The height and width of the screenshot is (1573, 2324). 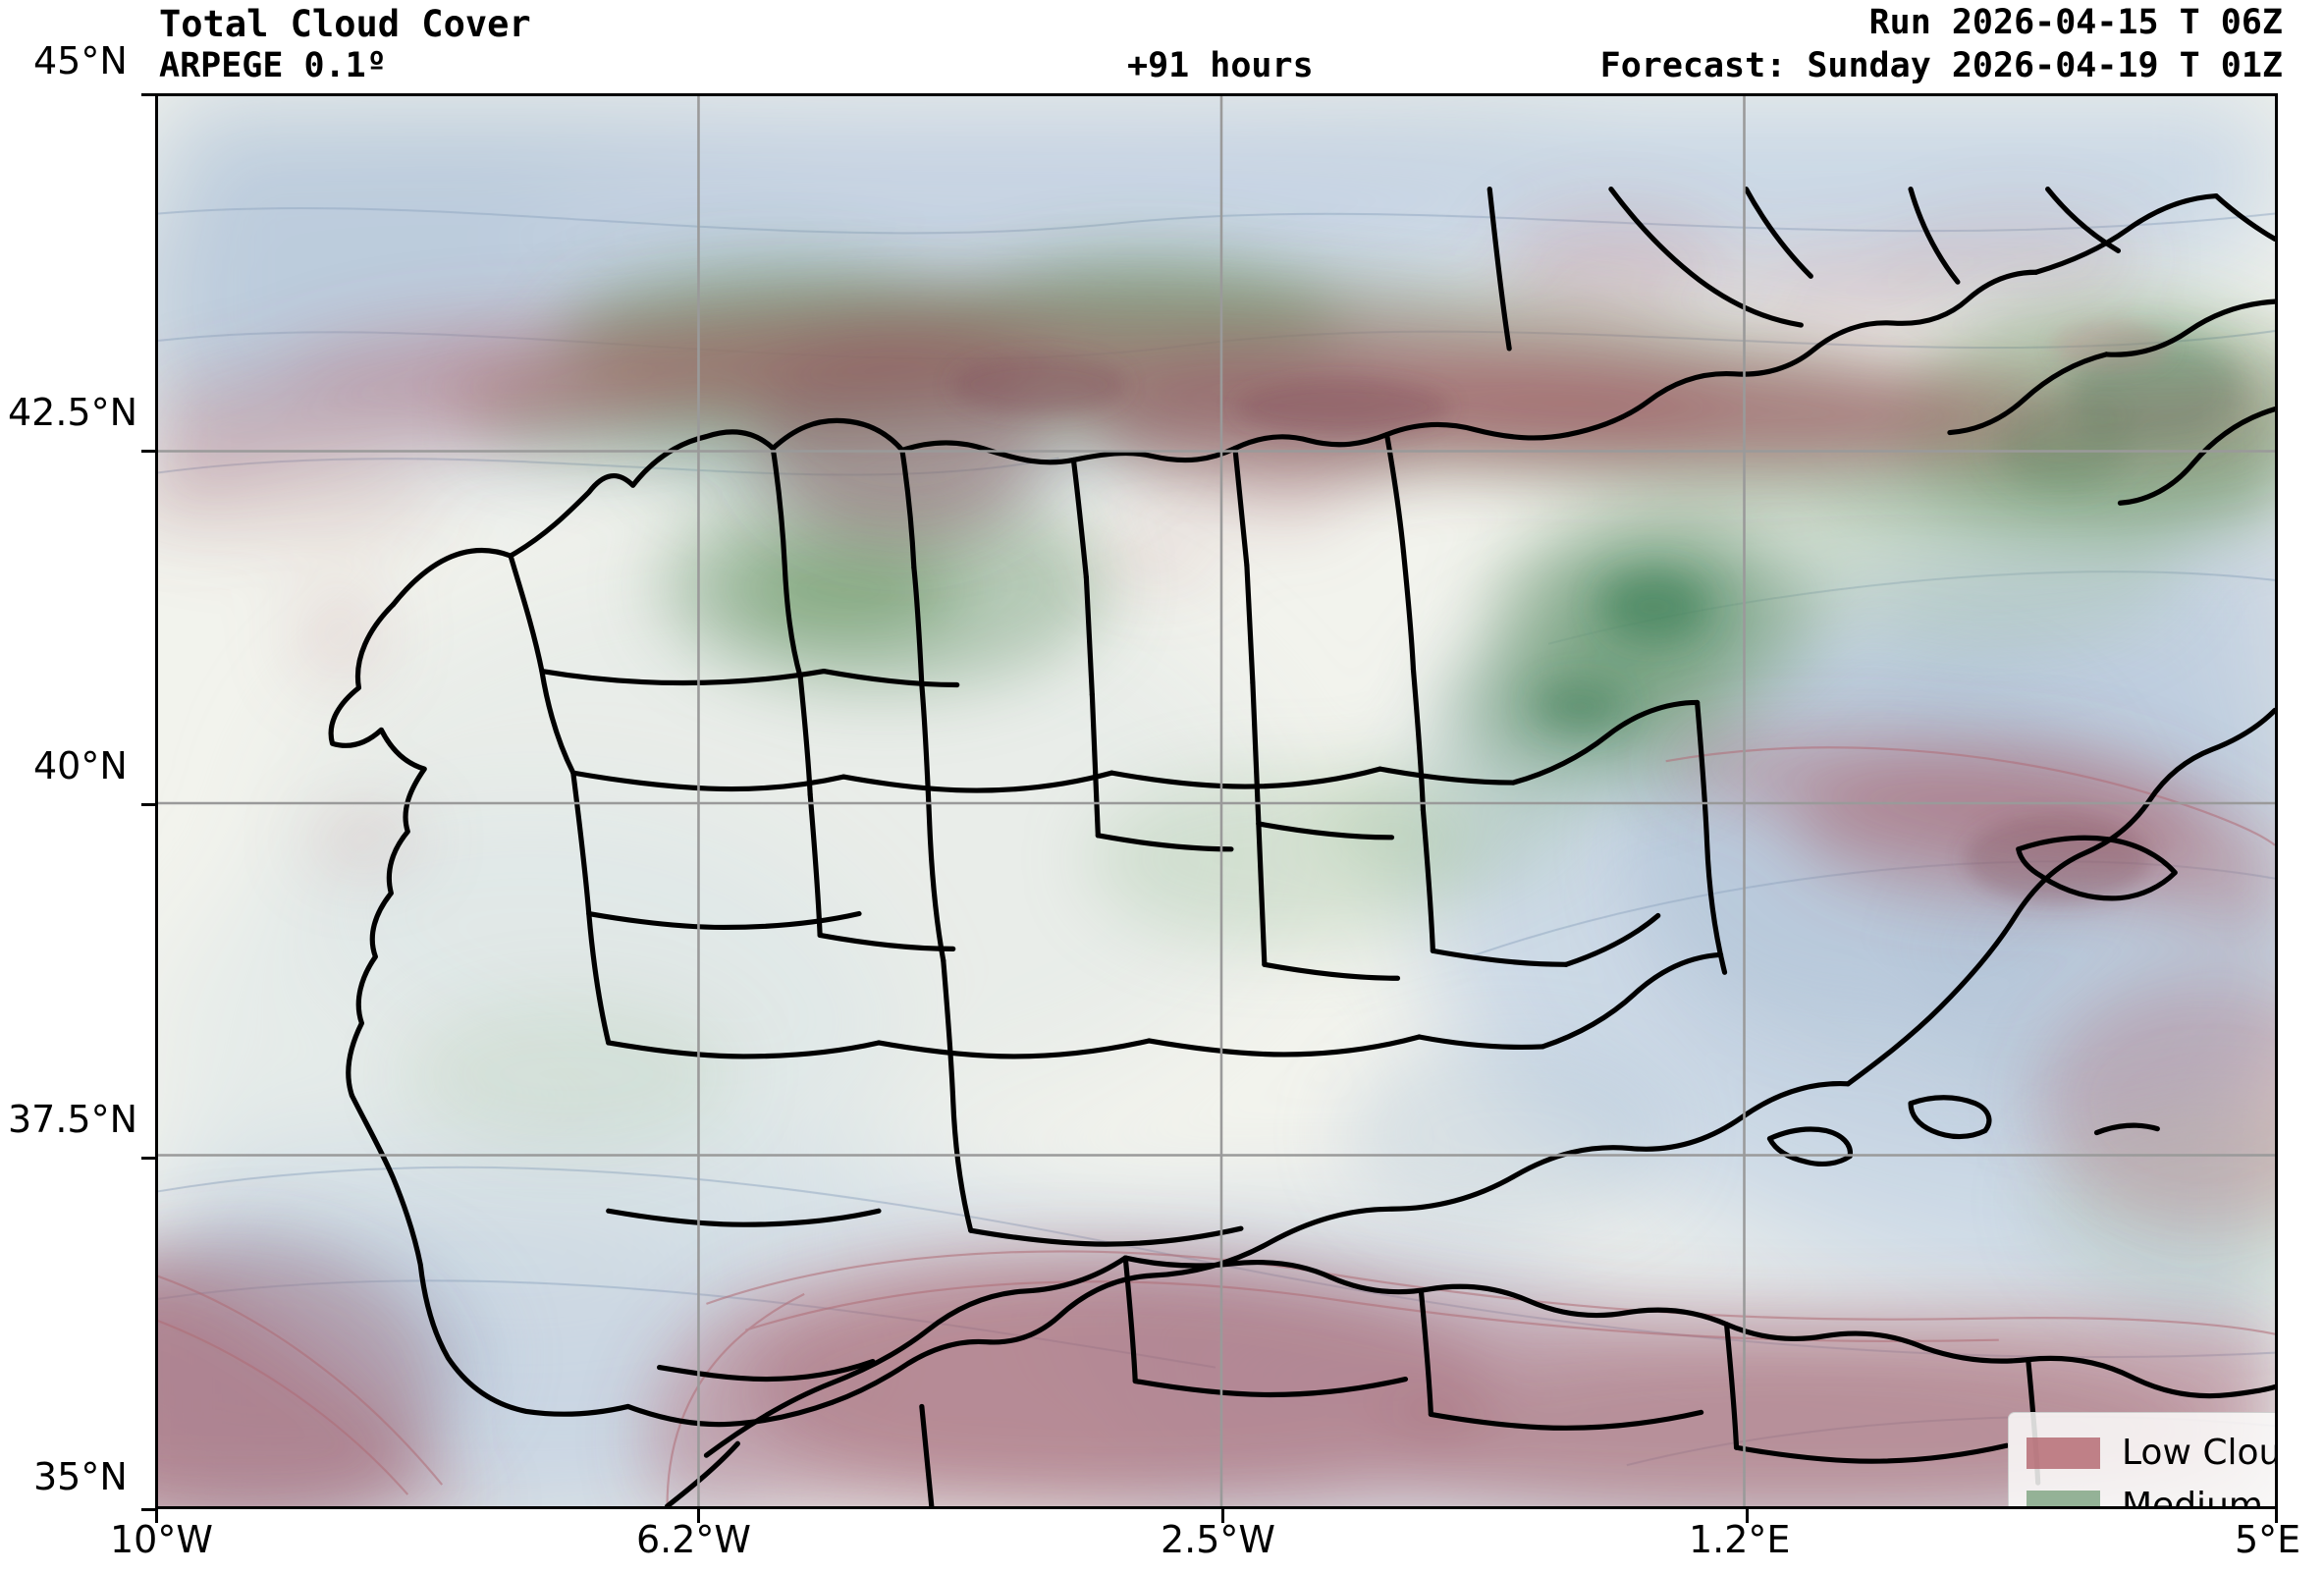 I want to click on x-tick-label-6-2w: 6.2°W, so click(x=694, y=1539).